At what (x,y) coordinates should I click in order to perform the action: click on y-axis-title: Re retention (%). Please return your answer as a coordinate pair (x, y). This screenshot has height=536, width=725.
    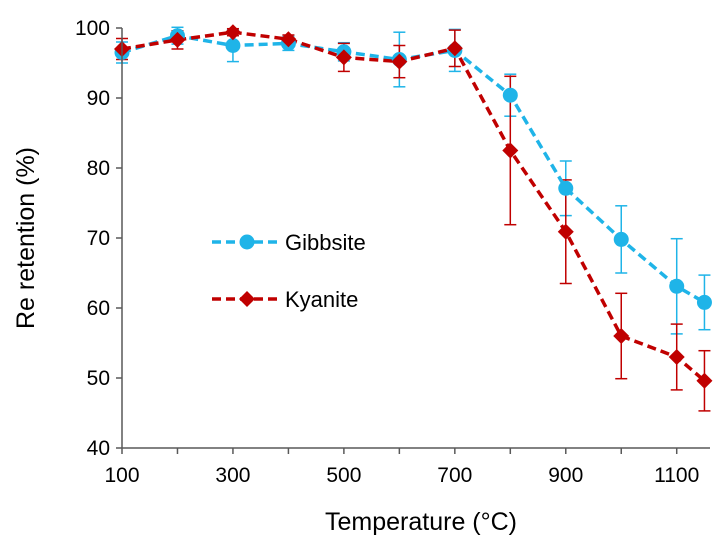
    Looking at the image, I should click on (26, 238).